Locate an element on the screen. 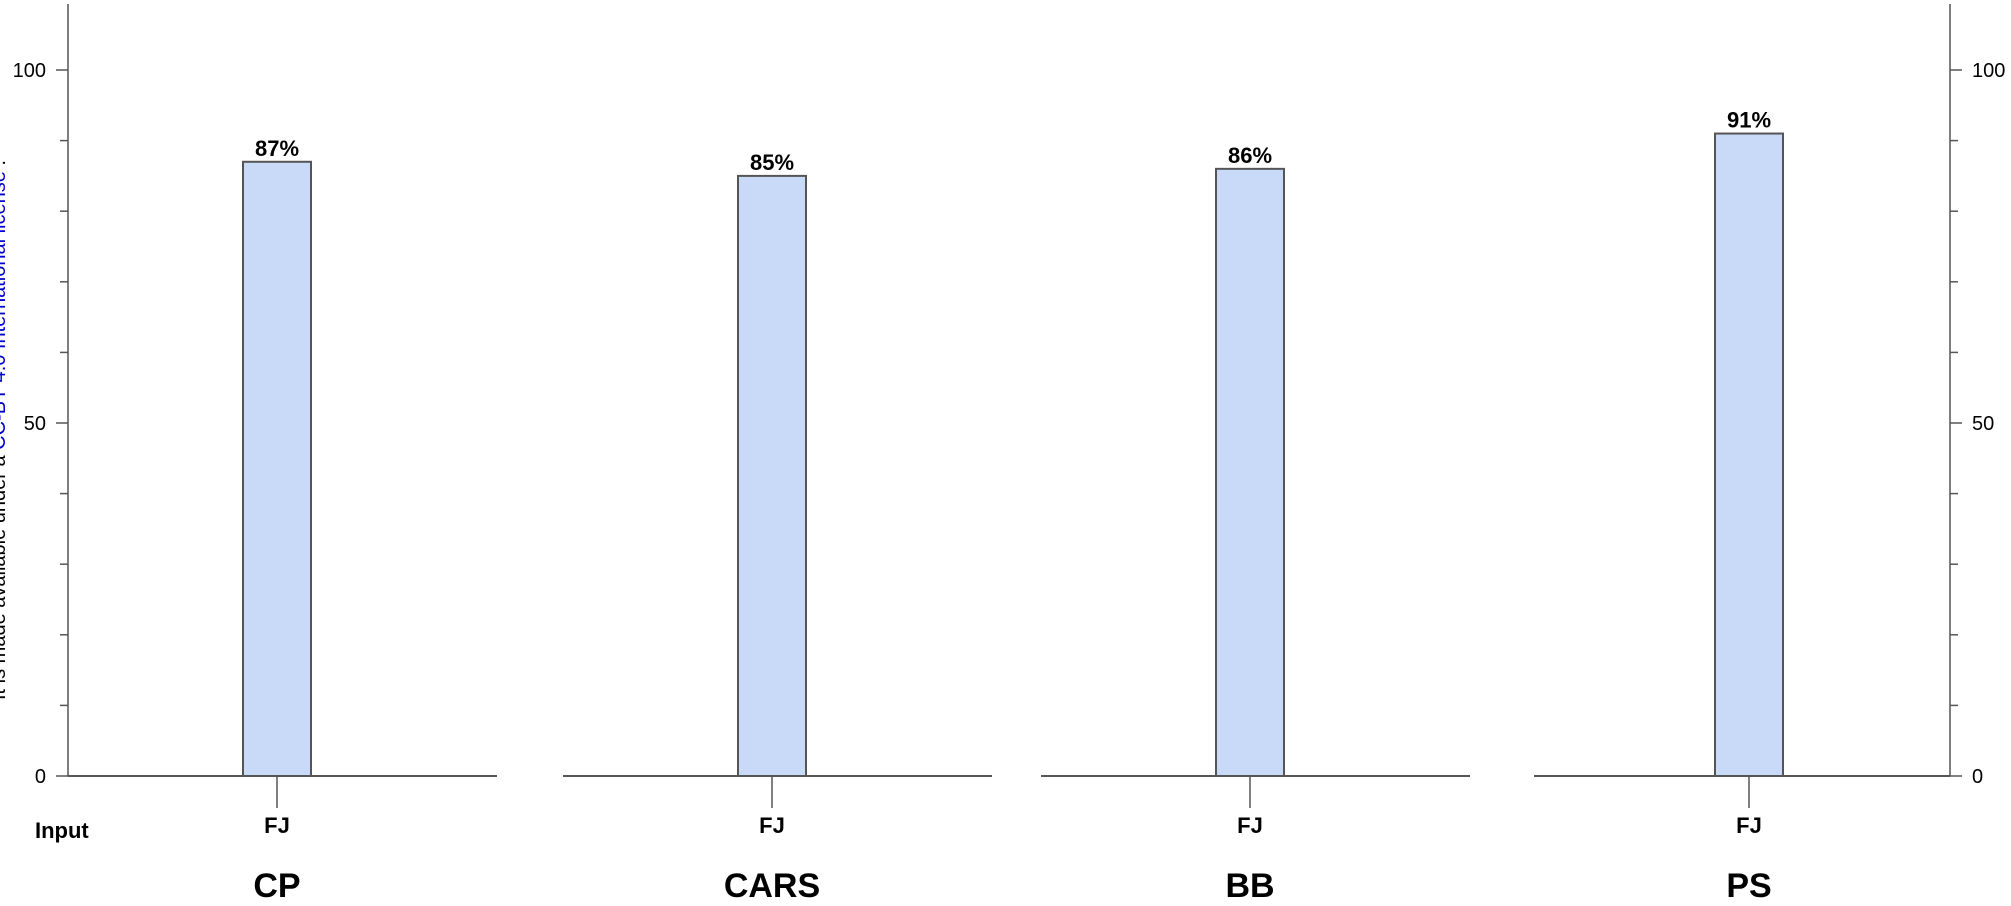 The height and width of the screenshot is (906, 2011). panel-title: PS is located at coordinates (1748, 886).